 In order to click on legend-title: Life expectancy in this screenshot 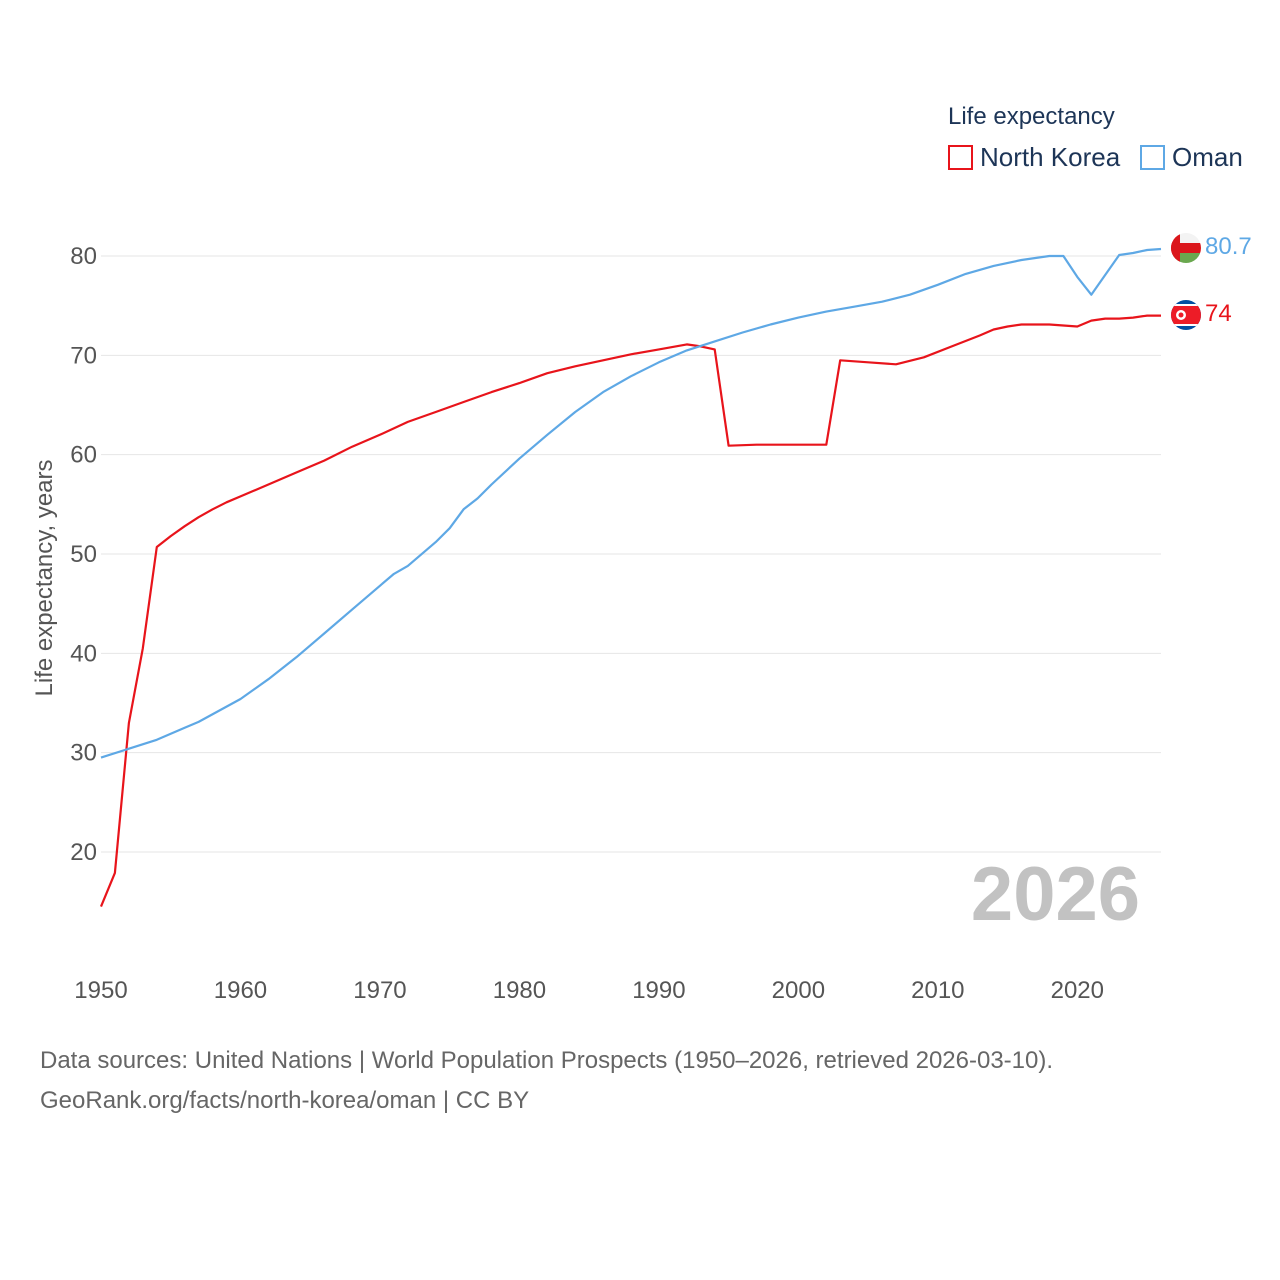, I will do `click(1031, 116)`.